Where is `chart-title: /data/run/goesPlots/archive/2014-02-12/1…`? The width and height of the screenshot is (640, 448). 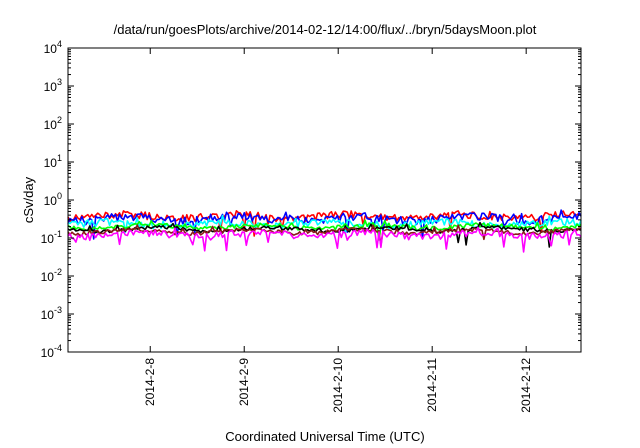
chart-title: /data/run/goesPlots/archive/2014-02-12/1… is located at coordinates (325, 29).